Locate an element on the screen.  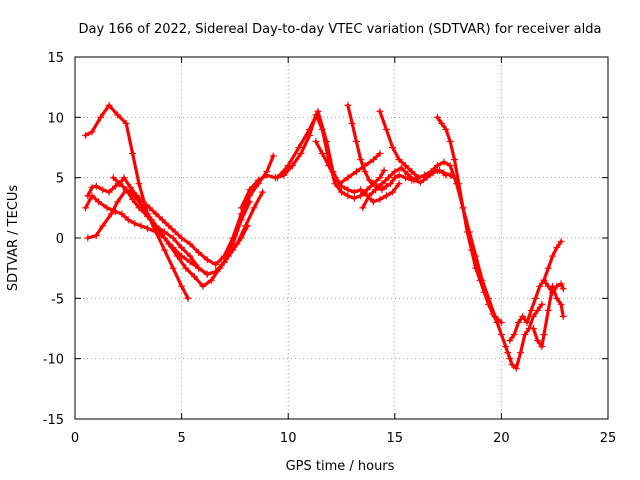
data-series-s16 is located at coordinates (553, 286).